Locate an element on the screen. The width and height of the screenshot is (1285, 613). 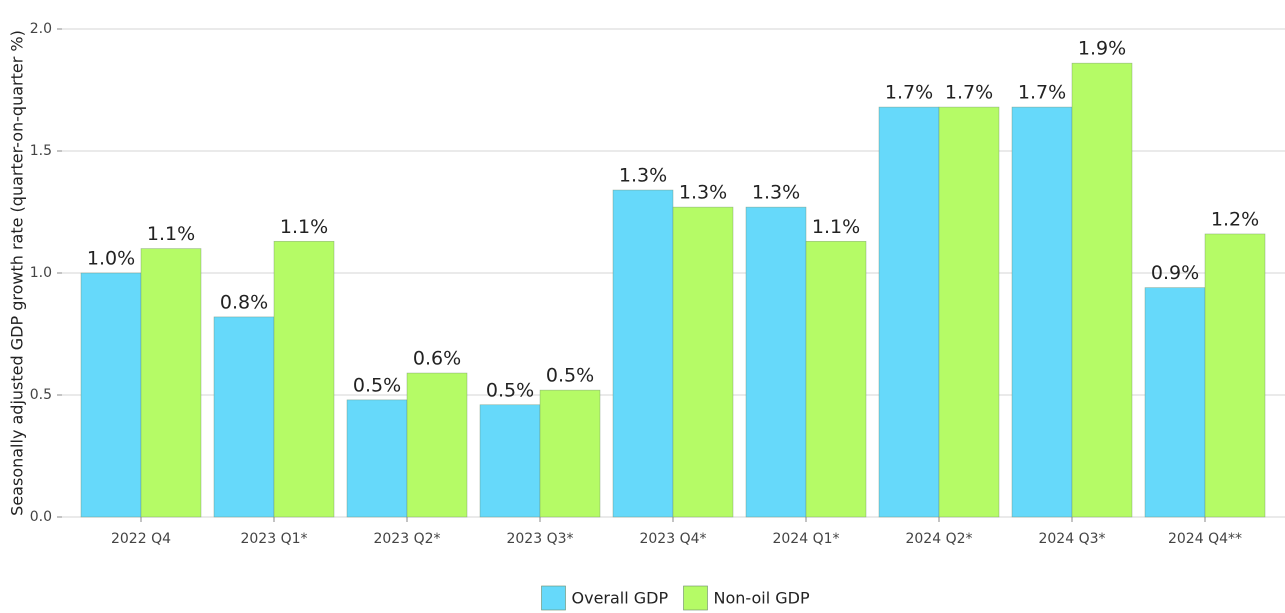
x-tick-label: 2023 Q4* is located at coordinates (672, 539).